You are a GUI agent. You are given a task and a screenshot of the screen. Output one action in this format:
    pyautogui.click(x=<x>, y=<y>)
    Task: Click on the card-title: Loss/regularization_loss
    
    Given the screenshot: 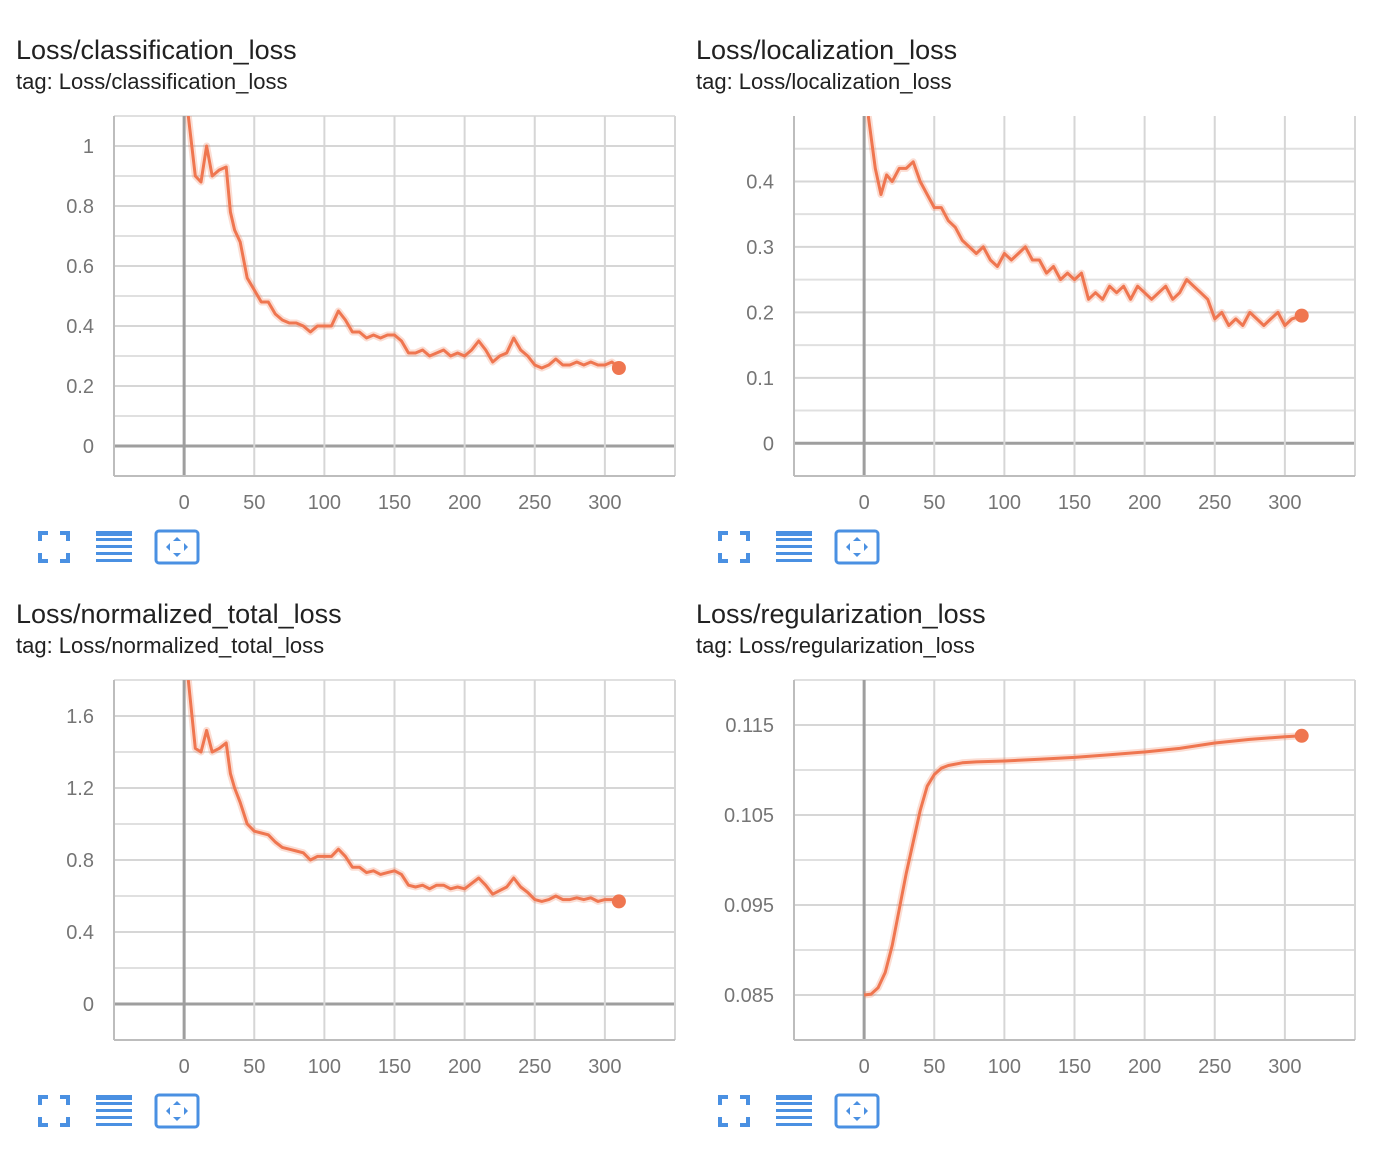 What is the action you would take?
    pyautogui.click(x=841, y=614)
    